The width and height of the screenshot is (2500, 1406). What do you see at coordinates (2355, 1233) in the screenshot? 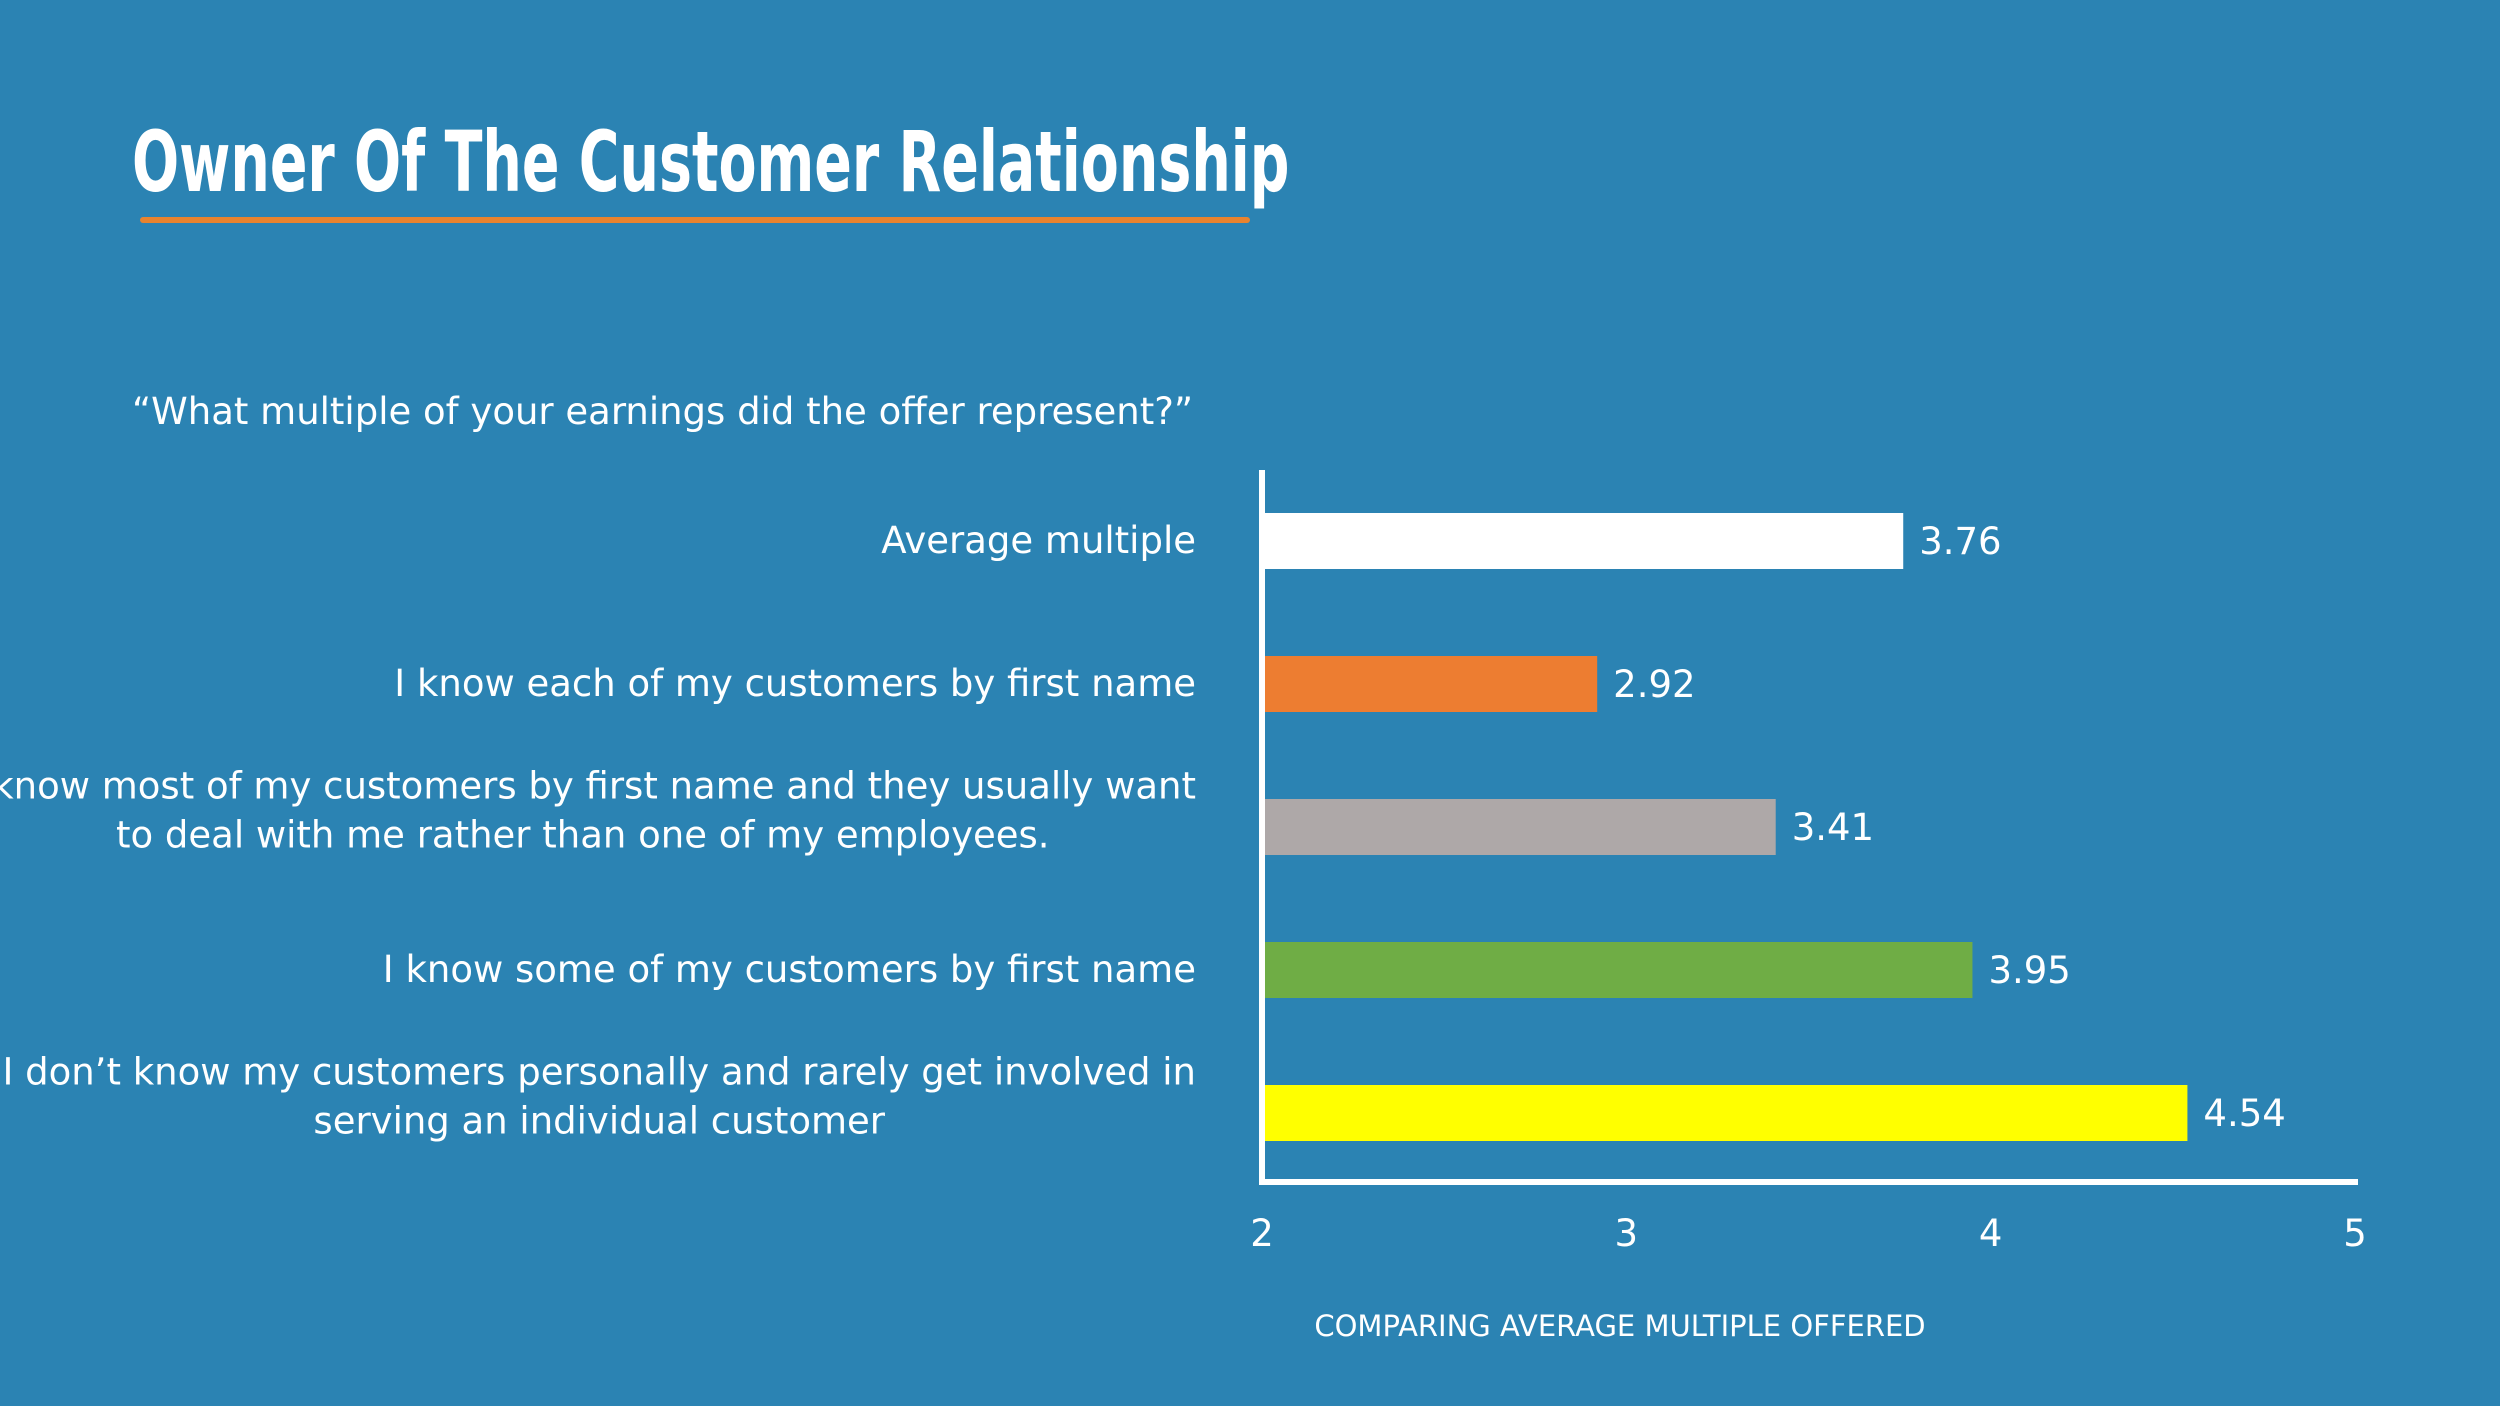
I see `x-tick-label-5: 5` at bounding box center [2355, 1233].